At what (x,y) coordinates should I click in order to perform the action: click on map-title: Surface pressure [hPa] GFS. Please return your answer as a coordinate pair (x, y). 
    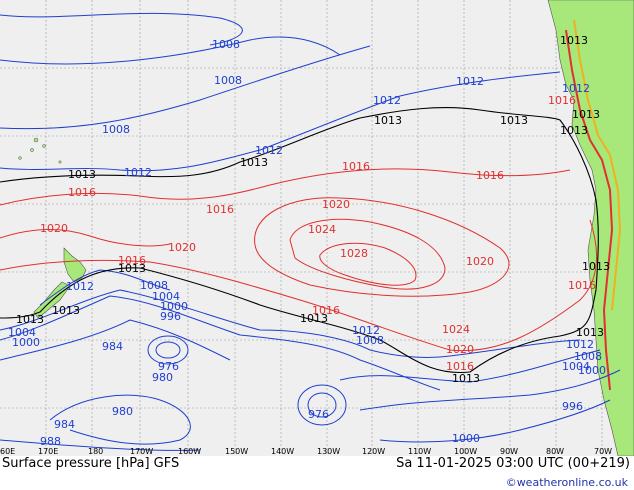
    Looking at the image, I should click on (91, 463).